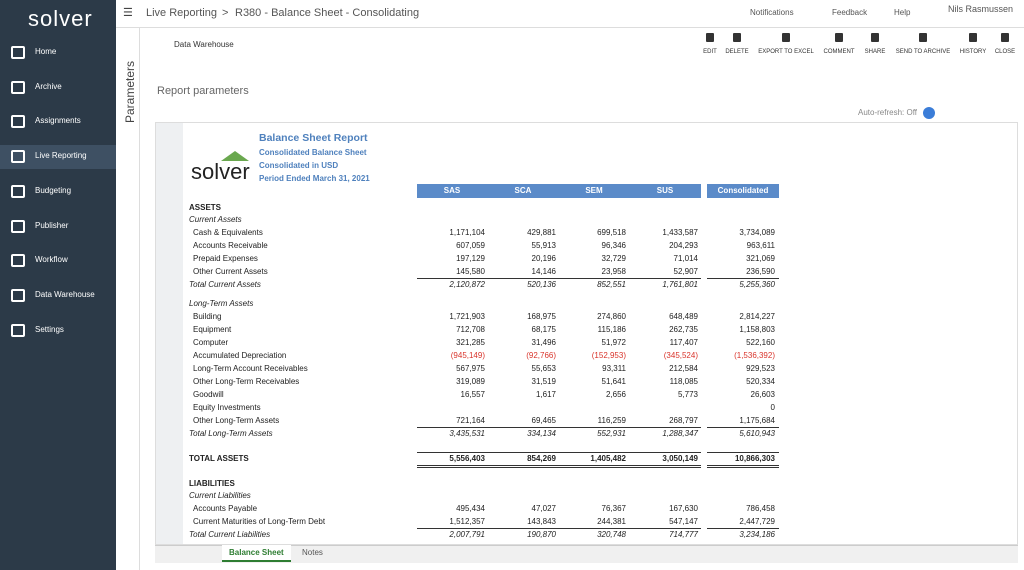 This screenshot has width=1024, height=570. I want to click on row-value: 1,721,903, so click(467, 316).